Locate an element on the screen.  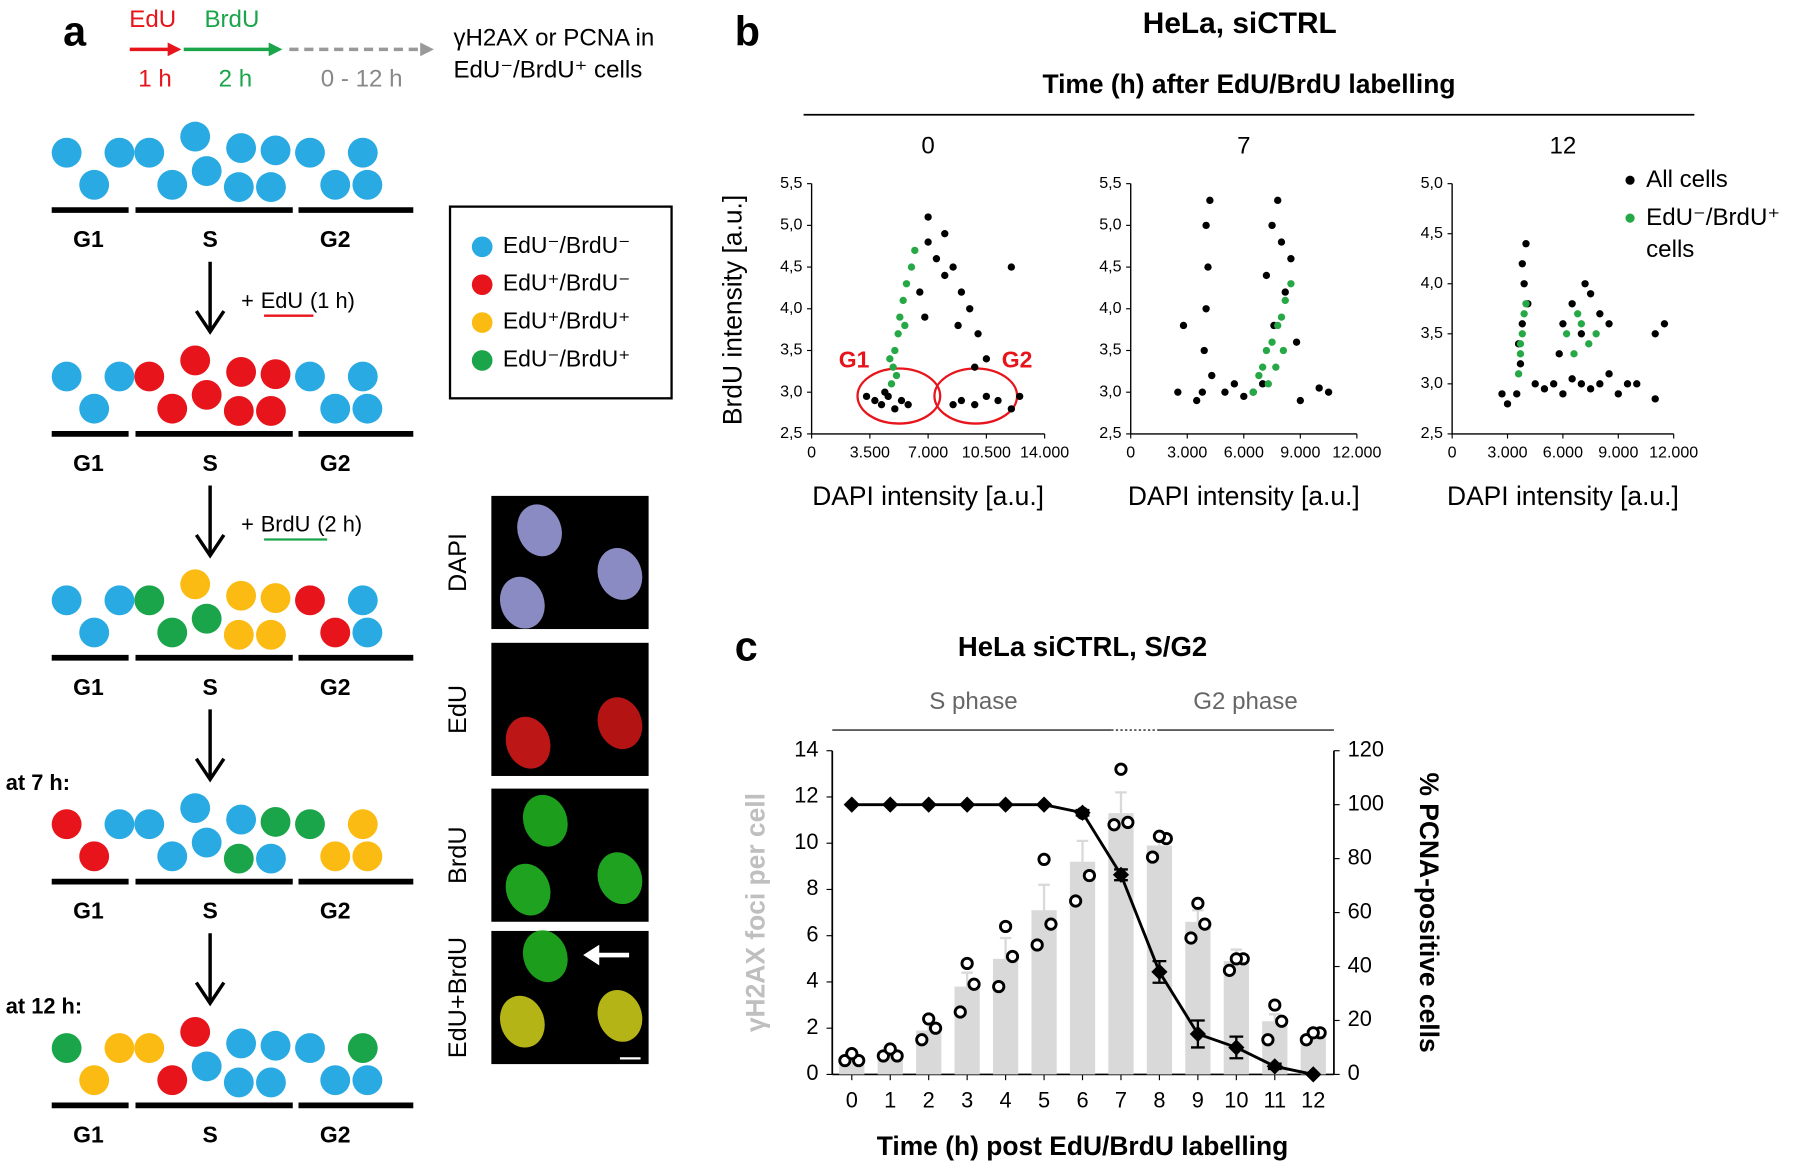
x-tick-label: 0 is located at coordinates (1452, 453).